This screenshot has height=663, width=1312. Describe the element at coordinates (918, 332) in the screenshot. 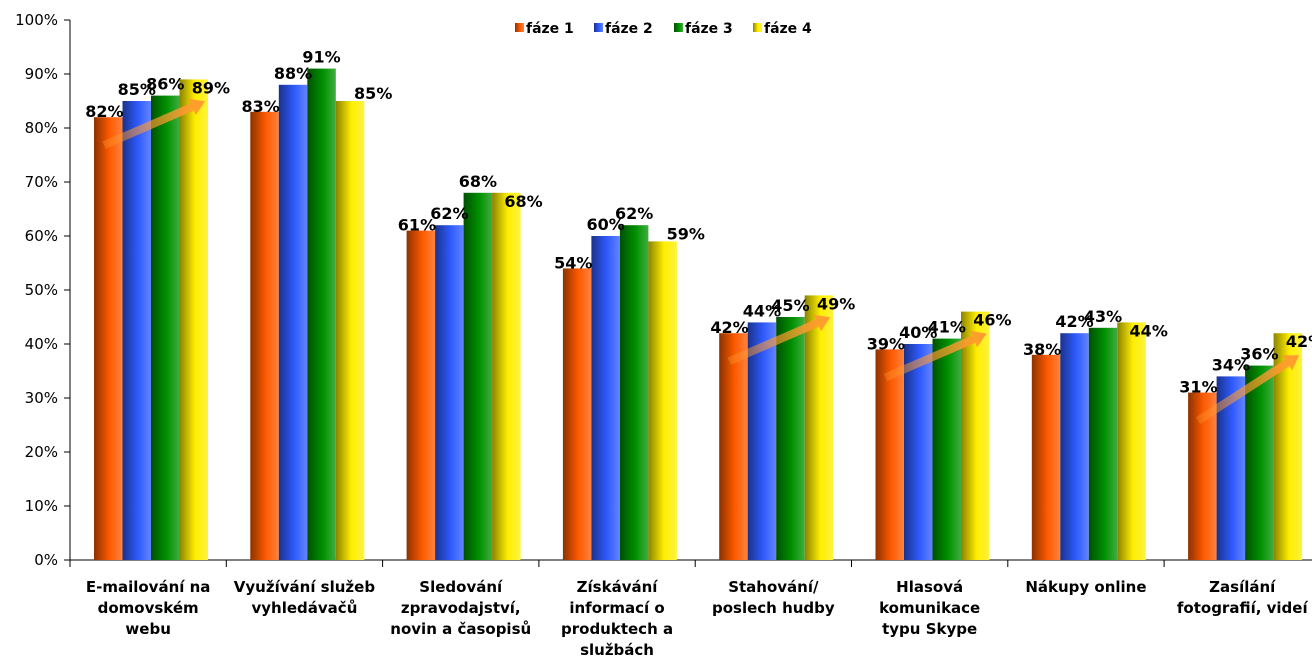

I see `data-label: 40%` at that location.